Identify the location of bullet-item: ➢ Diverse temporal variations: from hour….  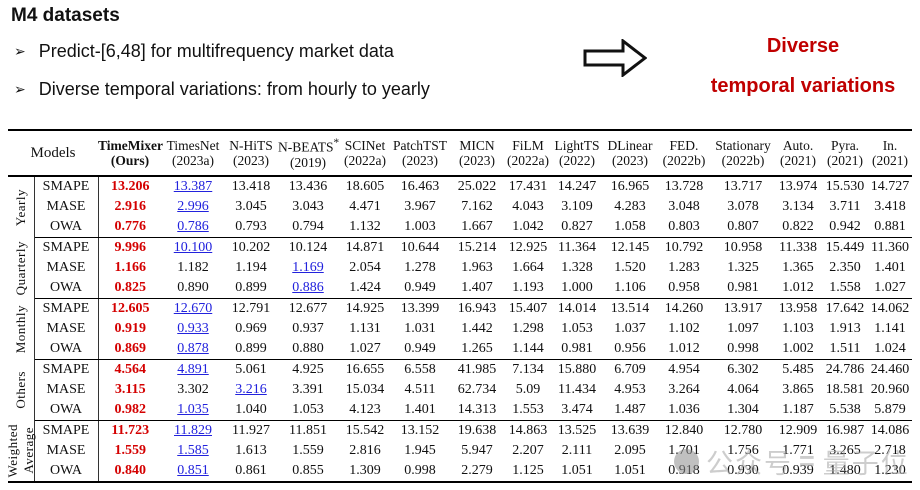
(222, 89).